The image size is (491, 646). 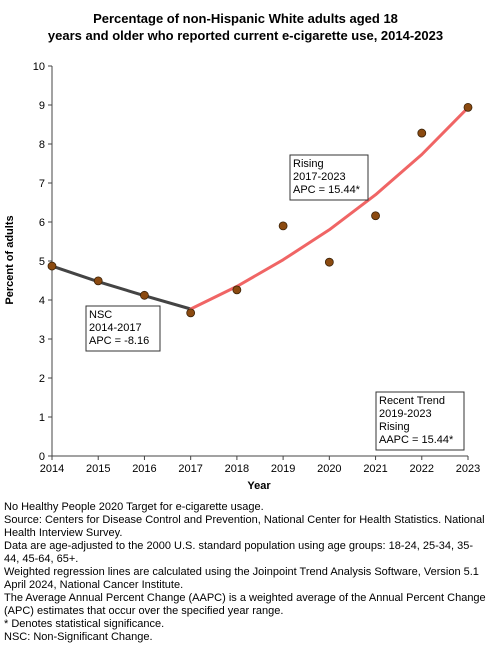 What do you see at coordinates (42, 106) in the screenshot?
I see `y-tick-label: 9` at bounding box center [42, 106].